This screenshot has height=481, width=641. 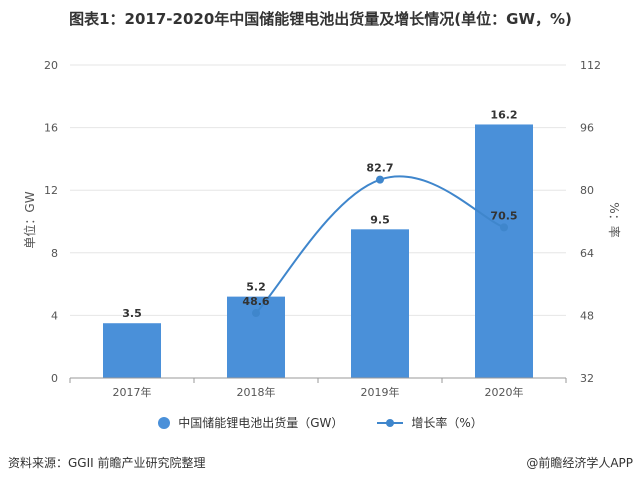 I want to click on y2-axis-label: %：率, so click(x=614, y=219).